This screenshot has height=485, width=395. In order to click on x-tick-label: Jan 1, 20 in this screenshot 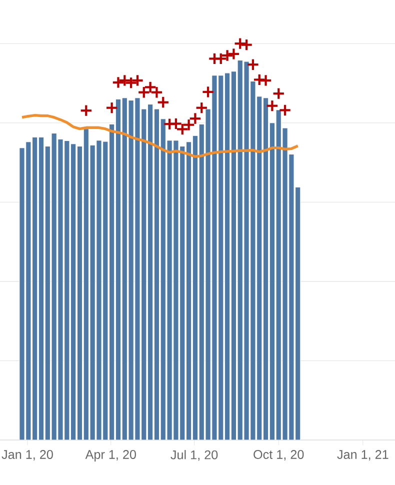, I will do `click(27, 455)`.